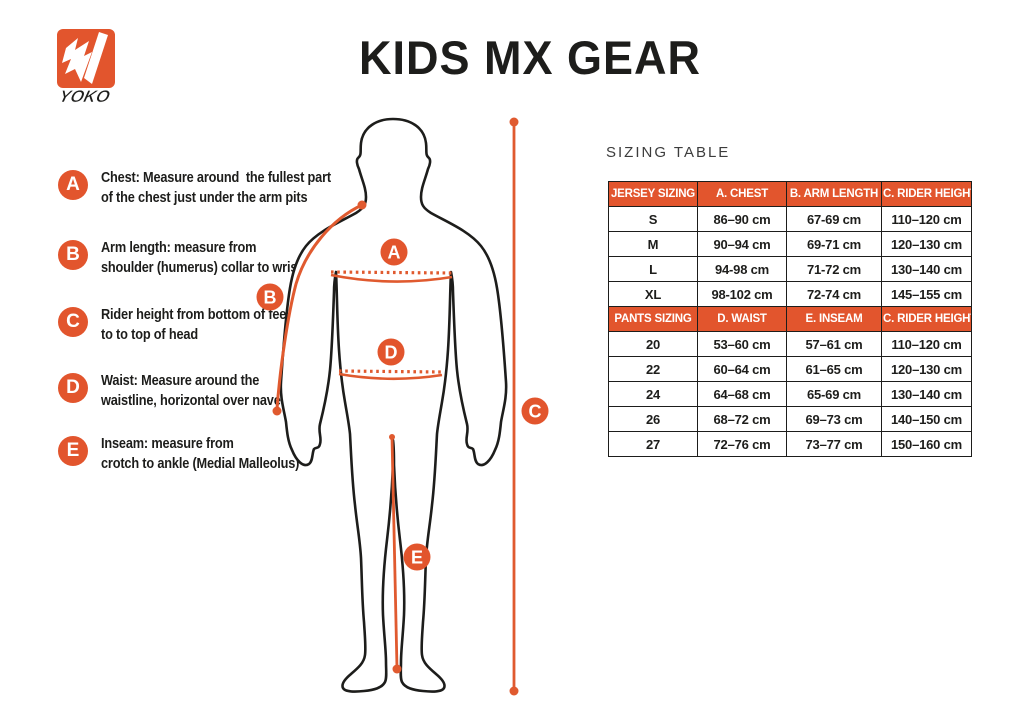  I want to click on marker-a-label: A, so click(394, 253).